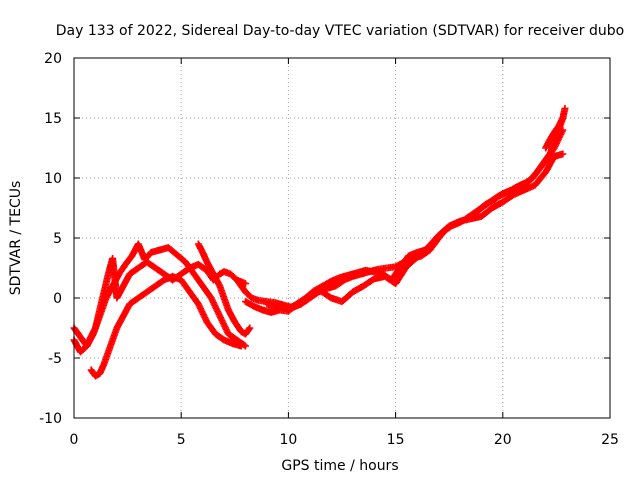 This screenshot has height=480, width=640. What do you see at coordinates (288, 440) in the screenshot?
I see `x-tick-label: 10` at bounding box center [288, 440].